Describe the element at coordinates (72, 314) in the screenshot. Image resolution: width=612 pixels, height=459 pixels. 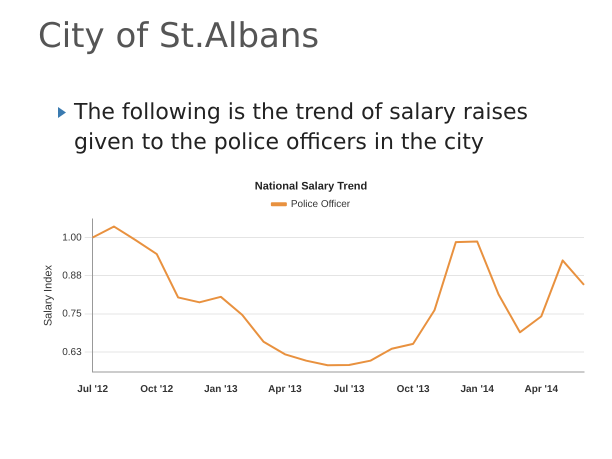
I see `y-tick-label: 0.75` at that location.